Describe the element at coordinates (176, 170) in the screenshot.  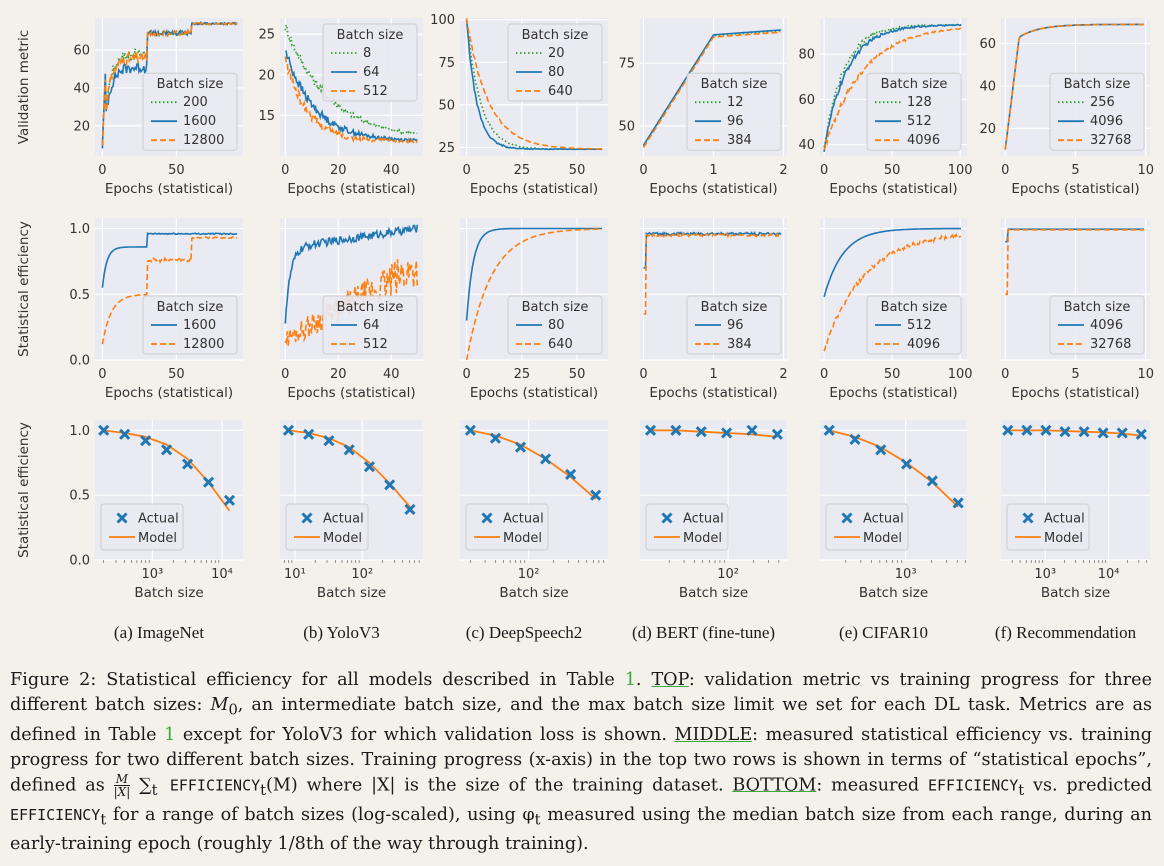
I see `x-tick-label: 50` at that location.